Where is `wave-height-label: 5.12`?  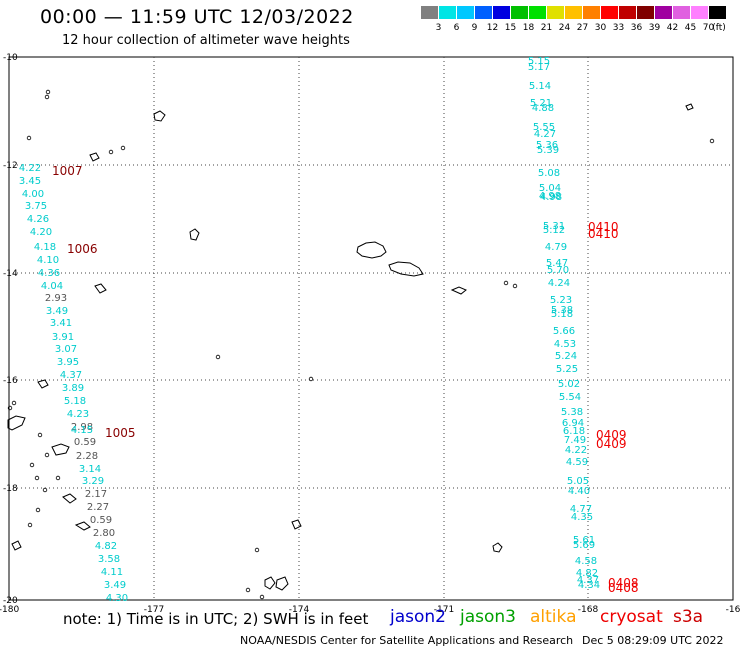
wave-height-label: 5.12 is located at coordinates (554, 230).